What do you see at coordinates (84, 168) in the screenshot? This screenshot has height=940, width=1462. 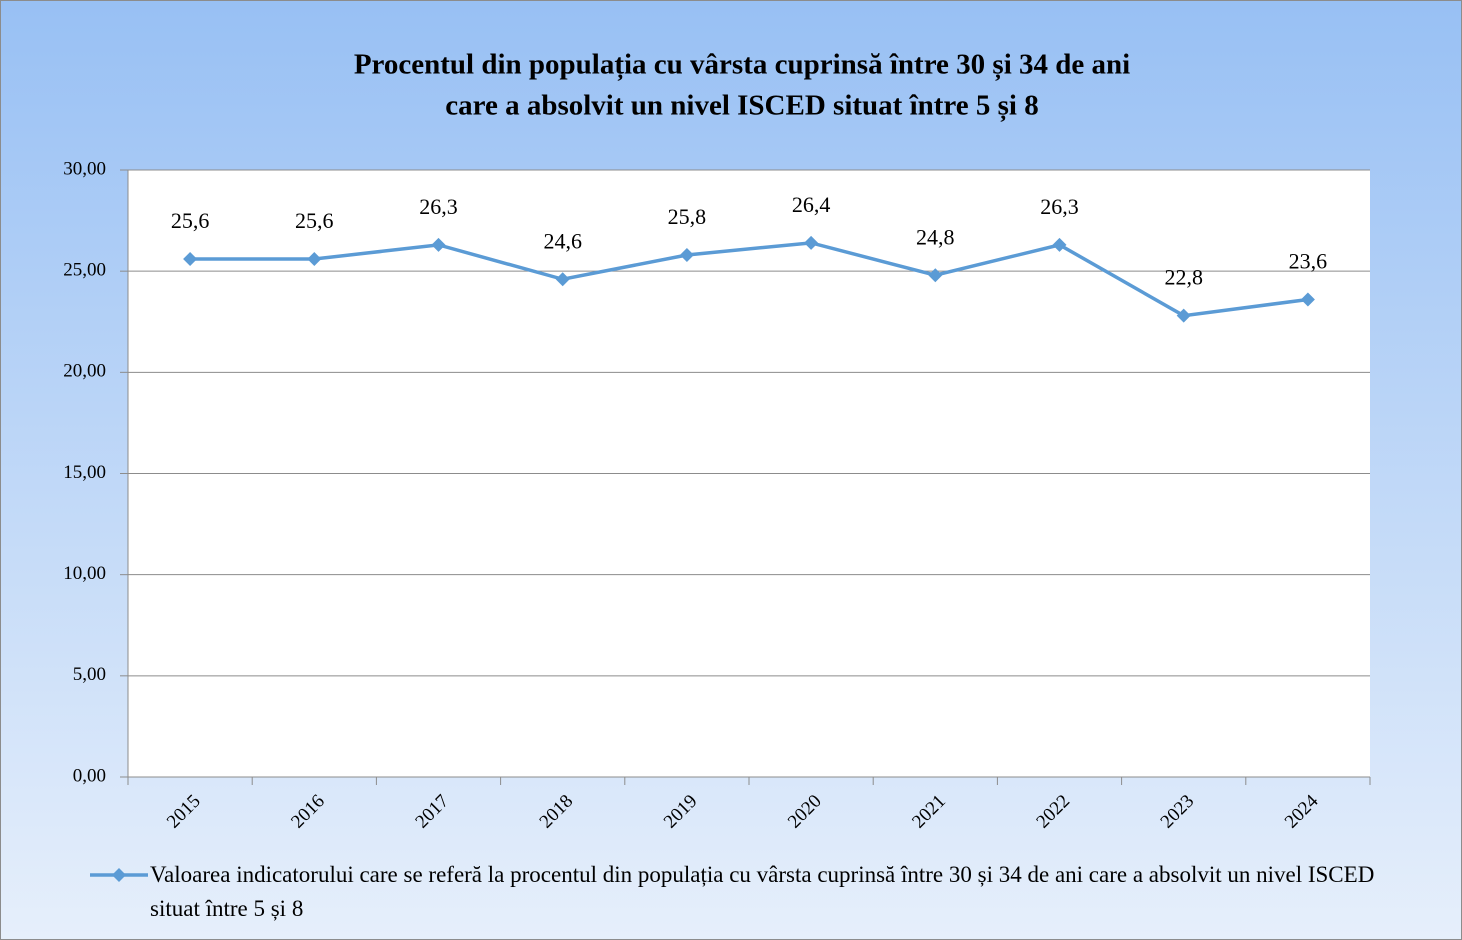 I see `y-tick-label: 30,00` at bounding box center [84, 168].